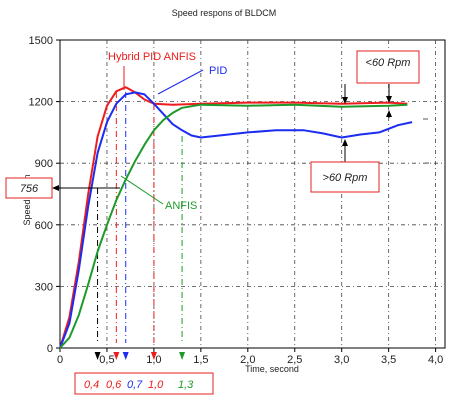  I want to click on label-hybrid: Hybrid PID ANFIS, so click(152, 57).